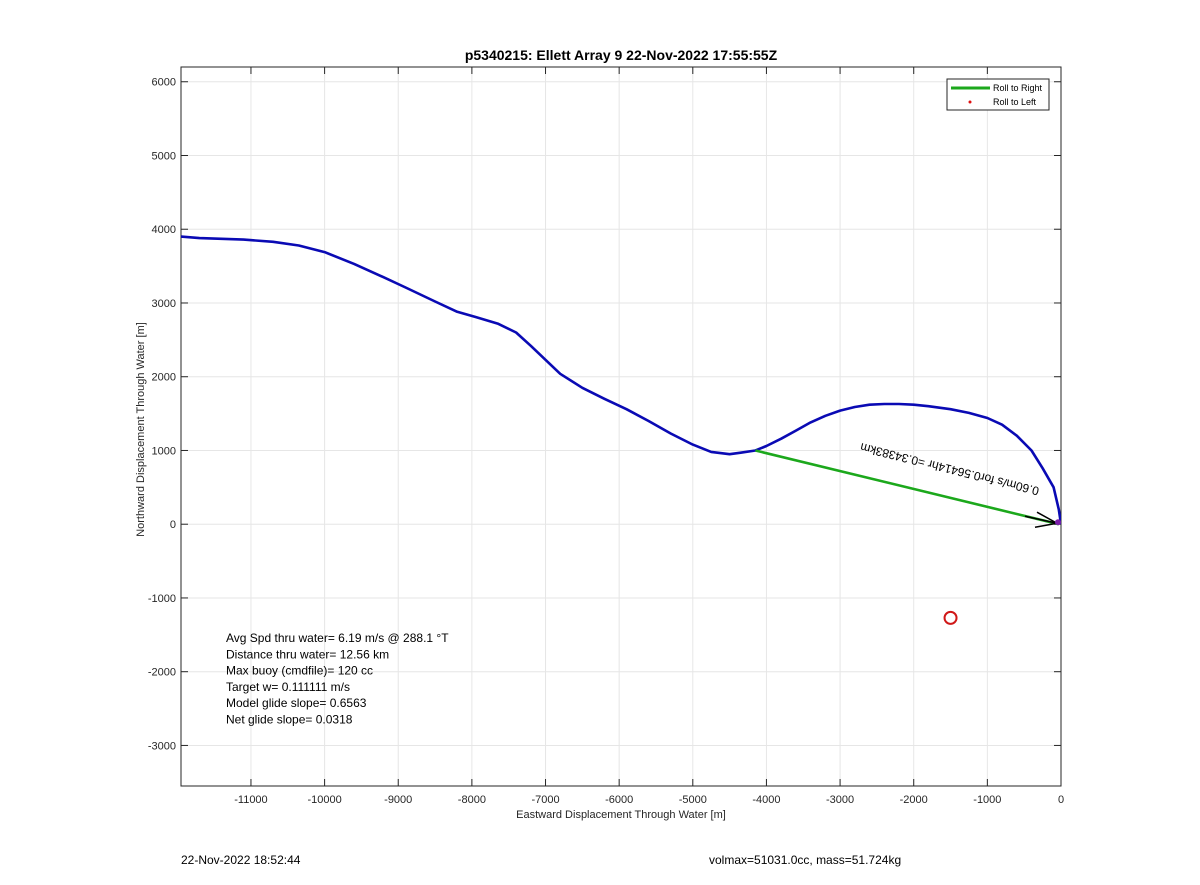 This screenshot has height=885, width=1200. I want to click on x-tick-label: -2000, so click(914, 800).